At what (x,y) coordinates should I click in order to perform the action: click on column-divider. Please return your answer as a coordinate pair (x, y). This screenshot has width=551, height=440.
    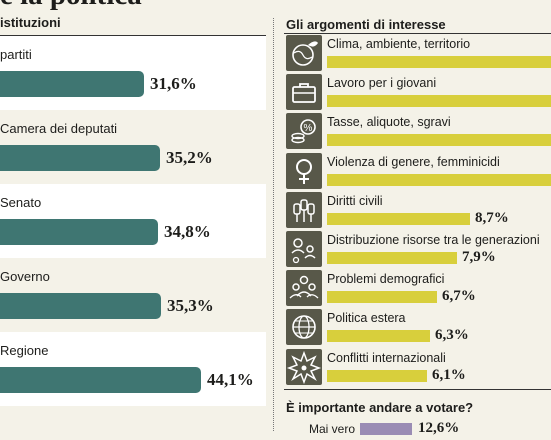
    Looking at the image, I should click on (273, 224).